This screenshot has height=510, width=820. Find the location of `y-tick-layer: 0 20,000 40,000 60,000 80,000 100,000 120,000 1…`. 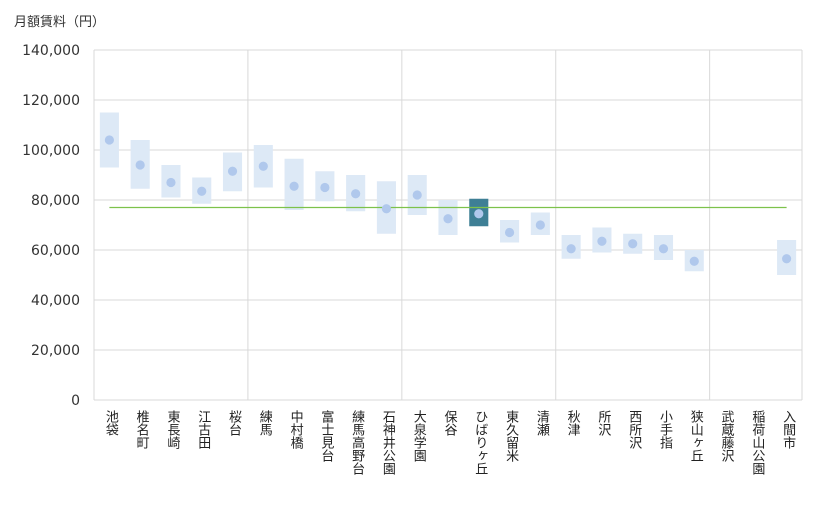

y-tick-layer: 0 20,000 40,000 60,000 80,000 100,000 120,000 1… is located at coordinates (51, 226).